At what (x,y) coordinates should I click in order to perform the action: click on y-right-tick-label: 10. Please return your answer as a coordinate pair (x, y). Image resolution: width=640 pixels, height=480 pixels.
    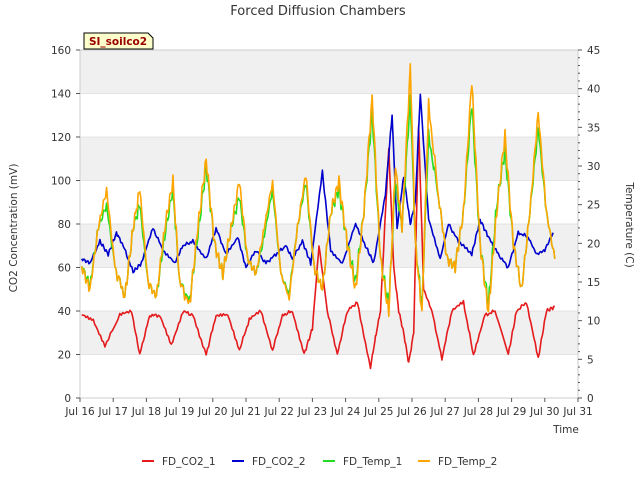
    Looking at the image, I should click on (593, 322).